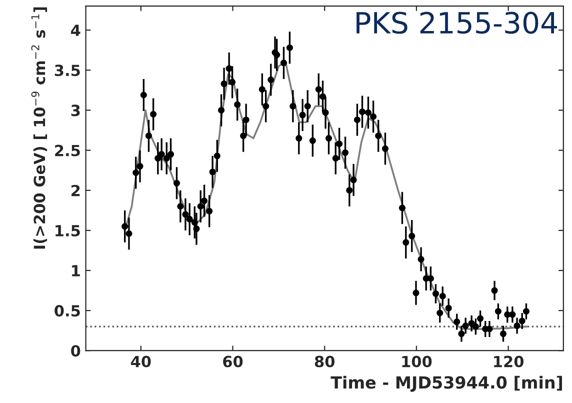 The image size is (572, 403). Describe the element at coordinates (75, 30) in the screenshot. I see `y-tick-label: 4` at that location.